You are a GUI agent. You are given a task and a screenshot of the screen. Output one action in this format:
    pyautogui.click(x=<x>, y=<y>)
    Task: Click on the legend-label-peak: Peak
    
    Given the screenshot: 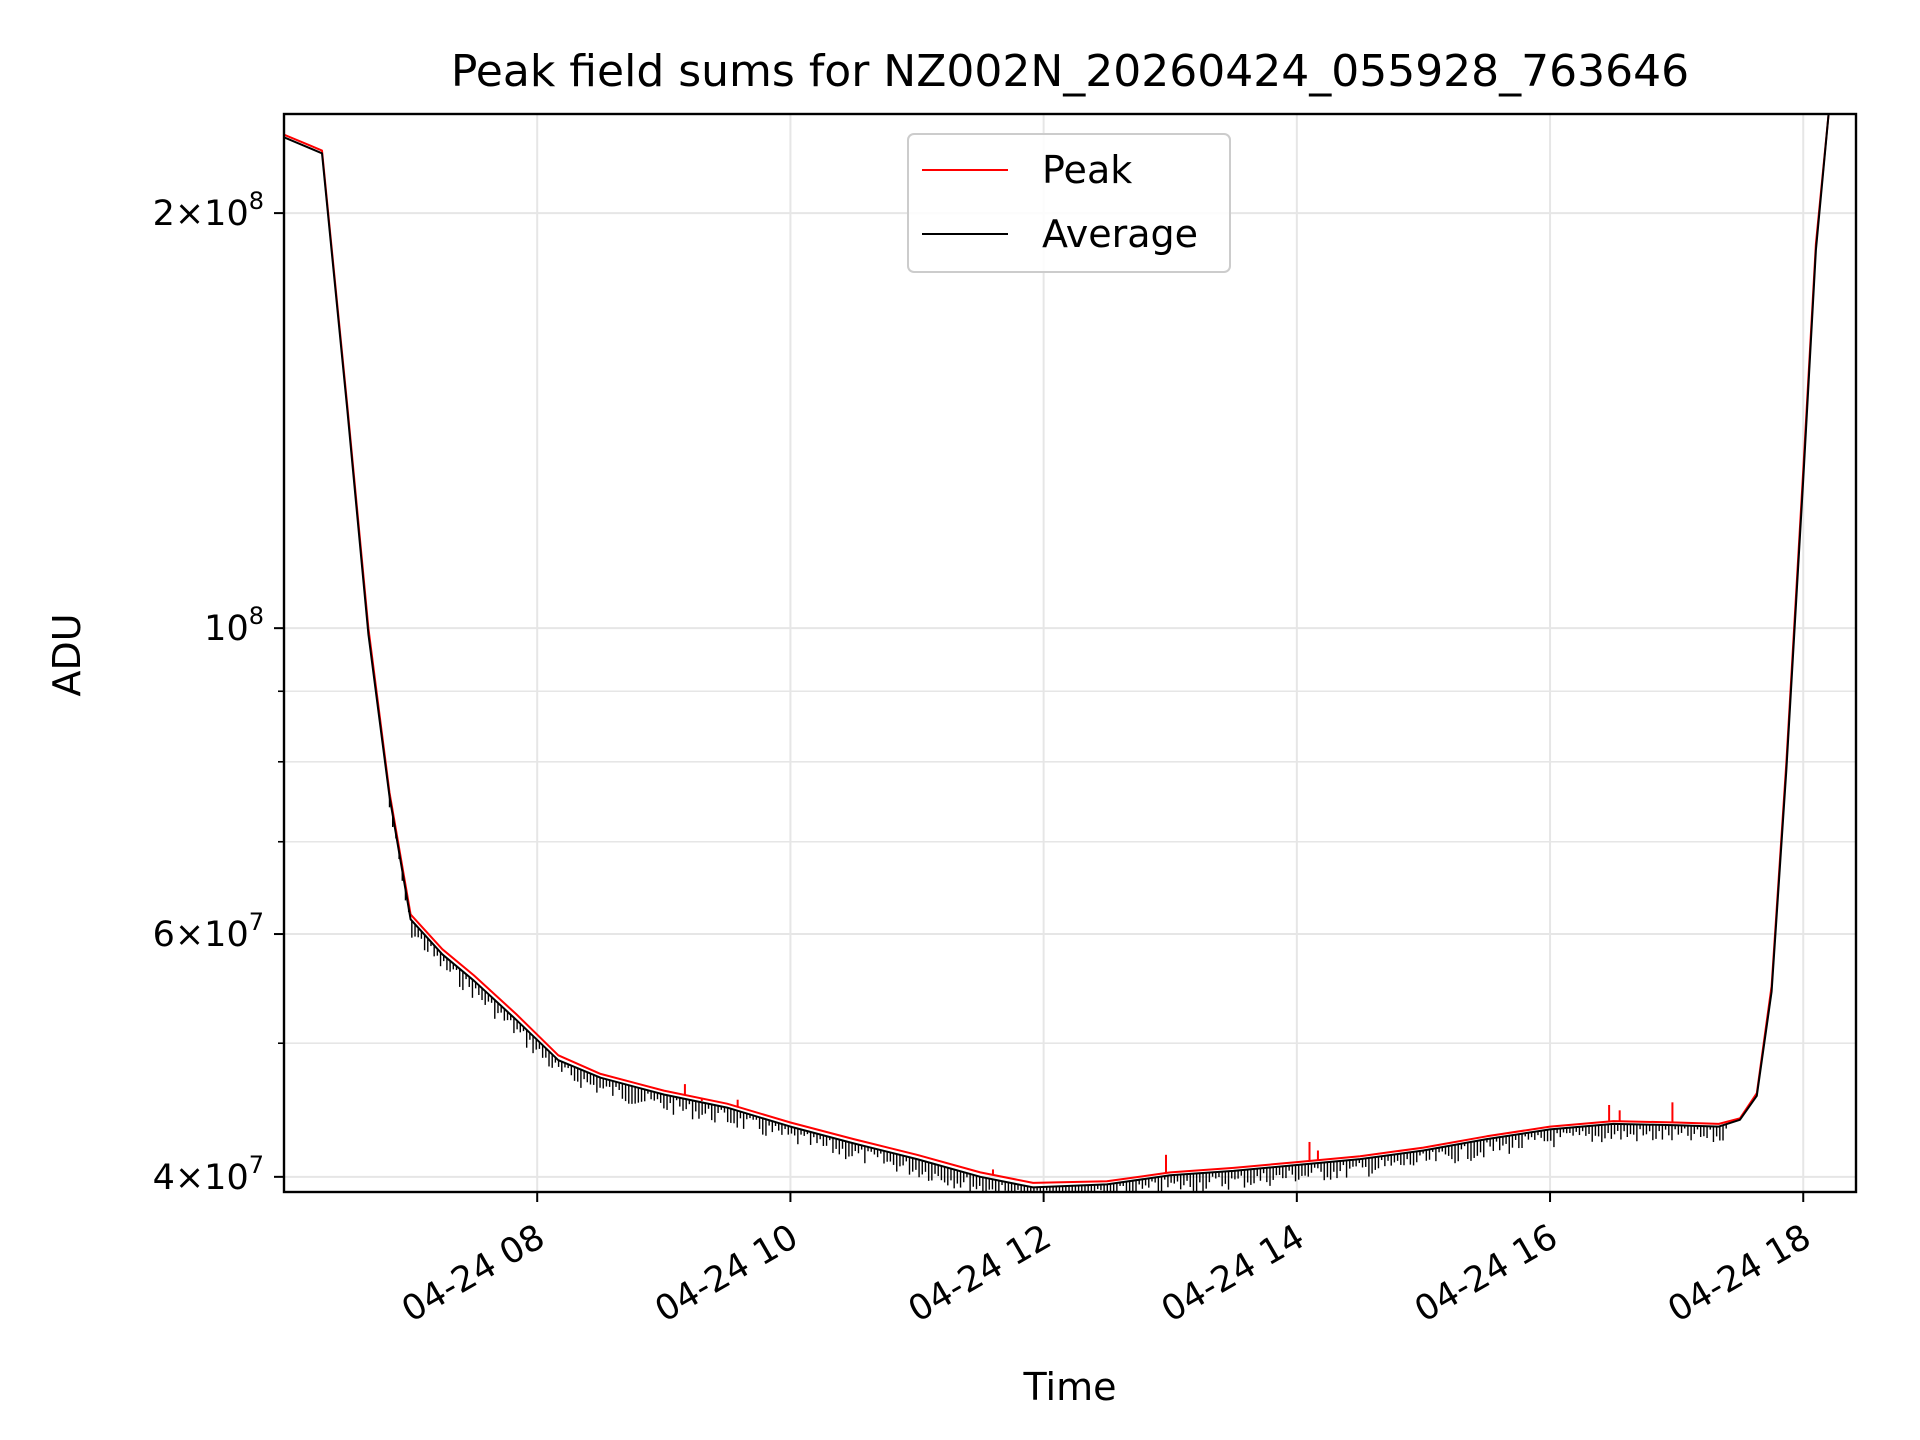 What is the action you would take?
    pyautogui.click(x=1087, y=170)
    